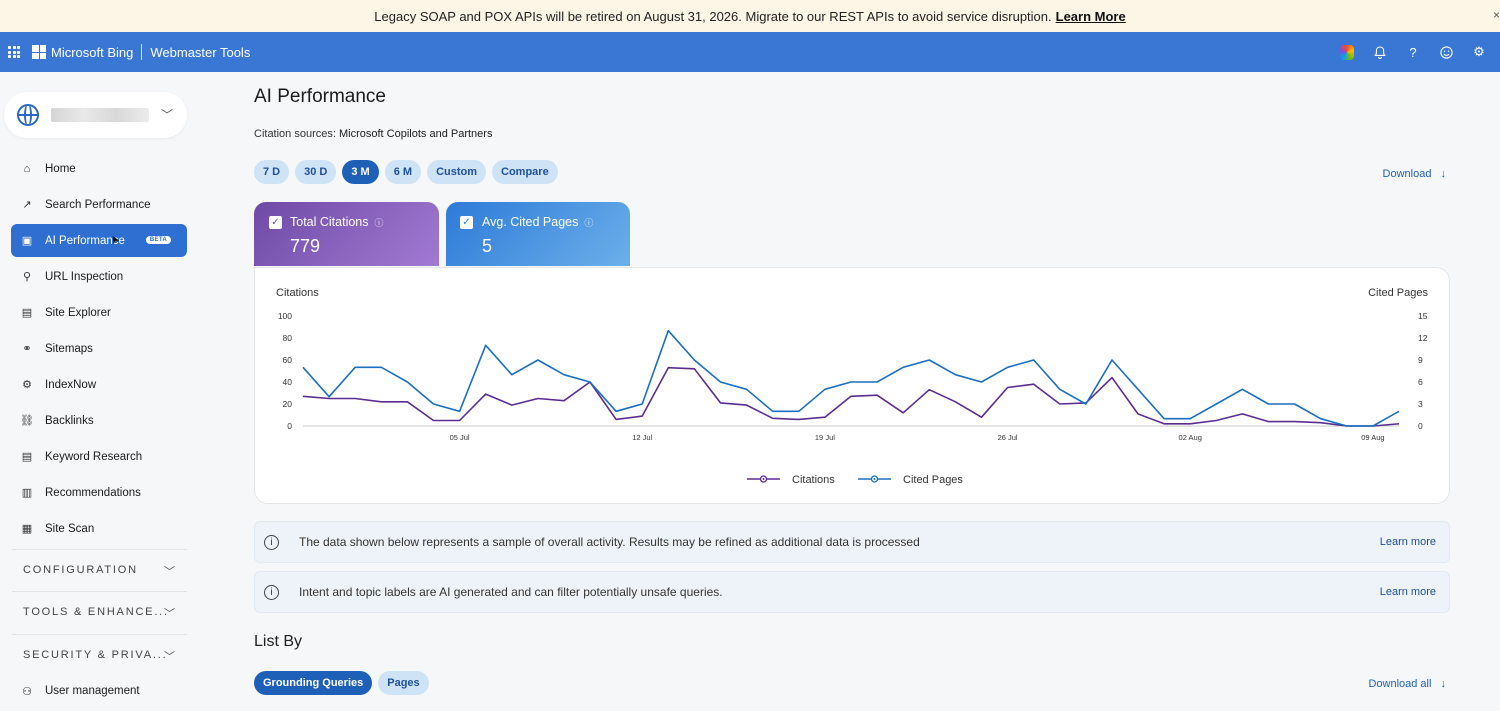 The image size is (1500, 711). I want to click on sidebar-item-label: Keyword Research, so click(94, 456).